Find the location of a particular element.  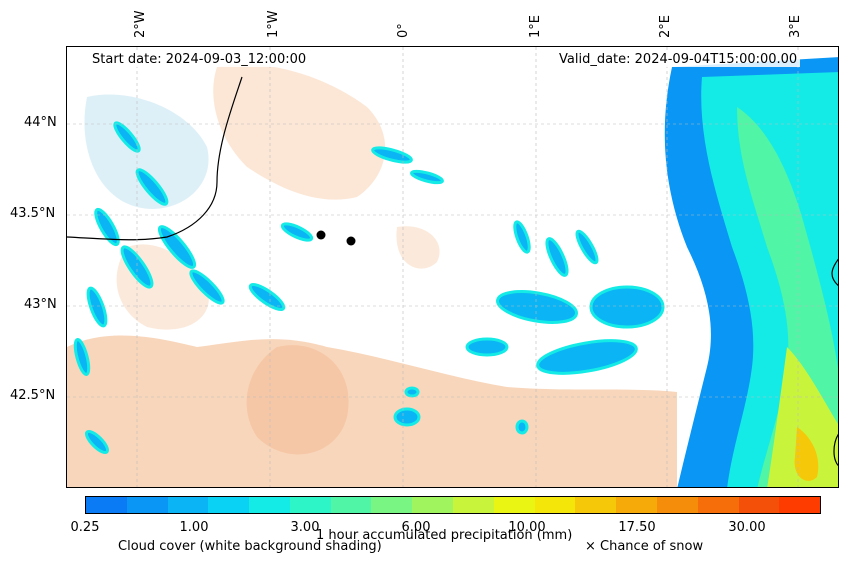

colorbar-tick: 3.00 is located at coordinates (305, 527).